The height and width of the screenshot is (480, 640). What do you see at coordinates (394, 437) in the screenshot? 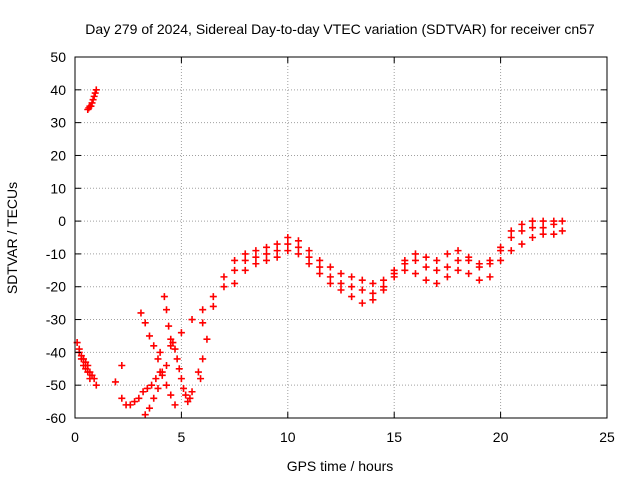
I see `x-tick-label: 15` at bounding box center [394, 437].